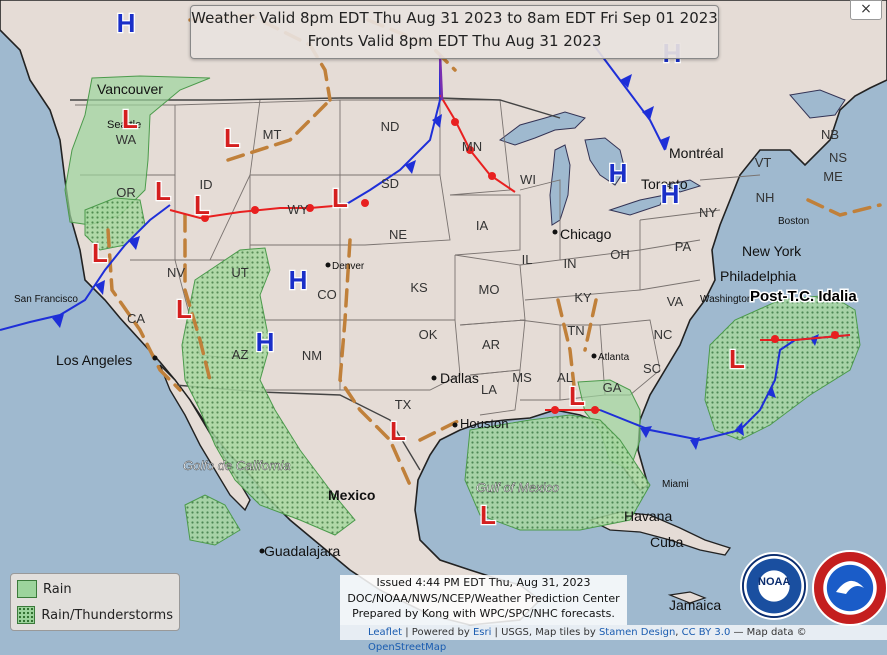  What do you see at coordinates (637, 632) in the screenshot?
I see `stamen-link: Stamen Design` at bounding box center [637, 632].